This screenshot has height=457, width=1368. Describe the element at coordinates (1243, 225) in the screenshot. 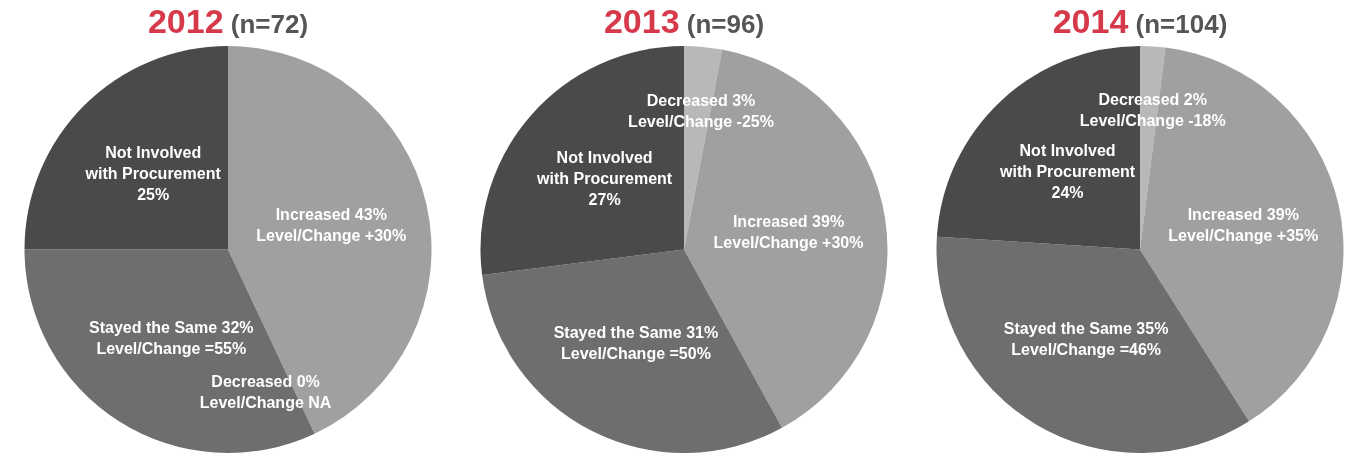

I see `data-label: Increased 39% Level/Change +35%` at that location.